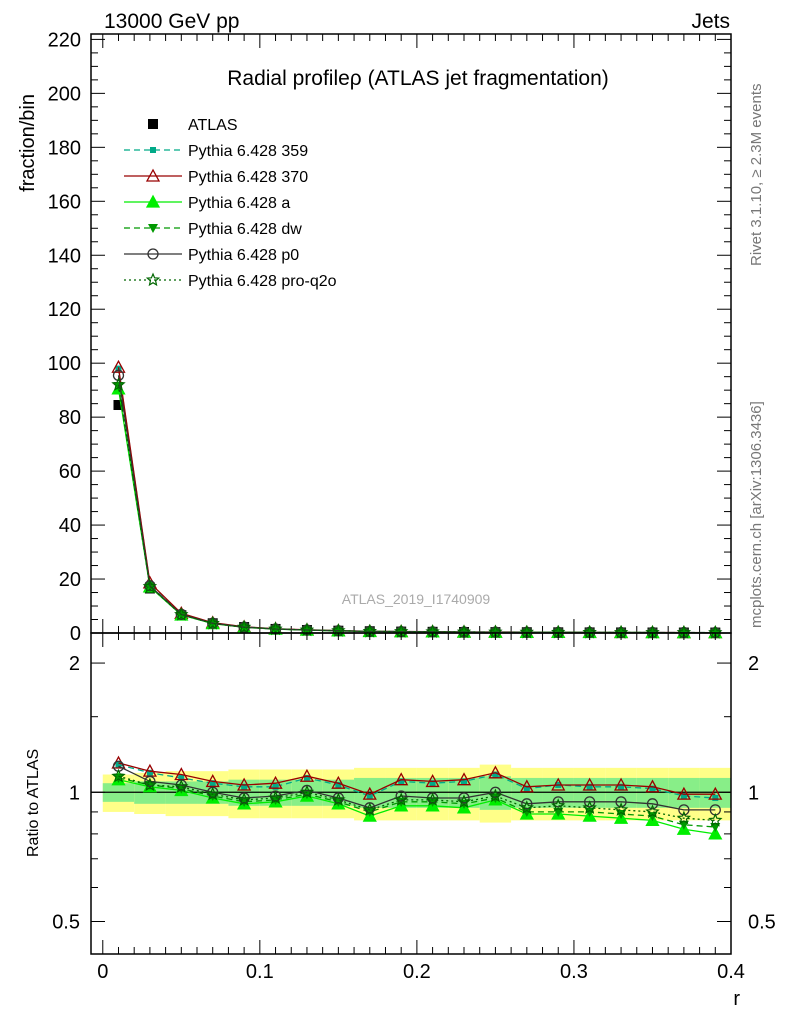  I want to click on y-tick-label-main: 0, so click(75, 634).